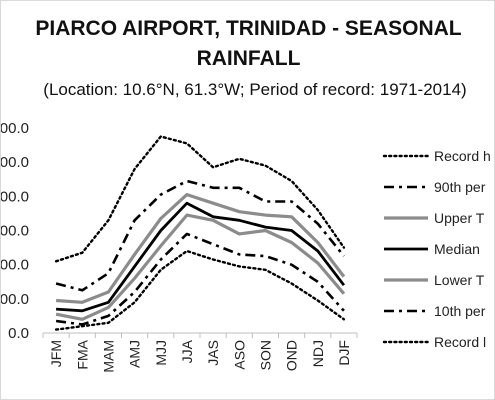  I want to click on x-tick-label: MAM, so click(108, 356).